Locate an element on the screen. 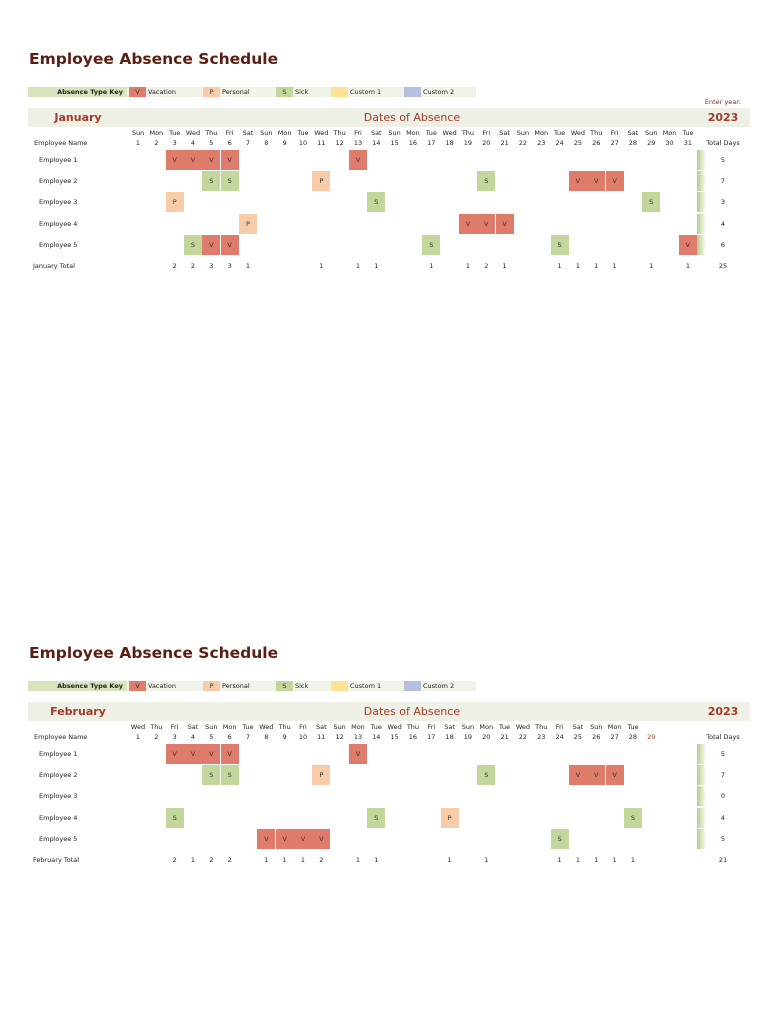 The image size is (768, 1024). key-item-label: Sick is located at coordinates (302, 686).